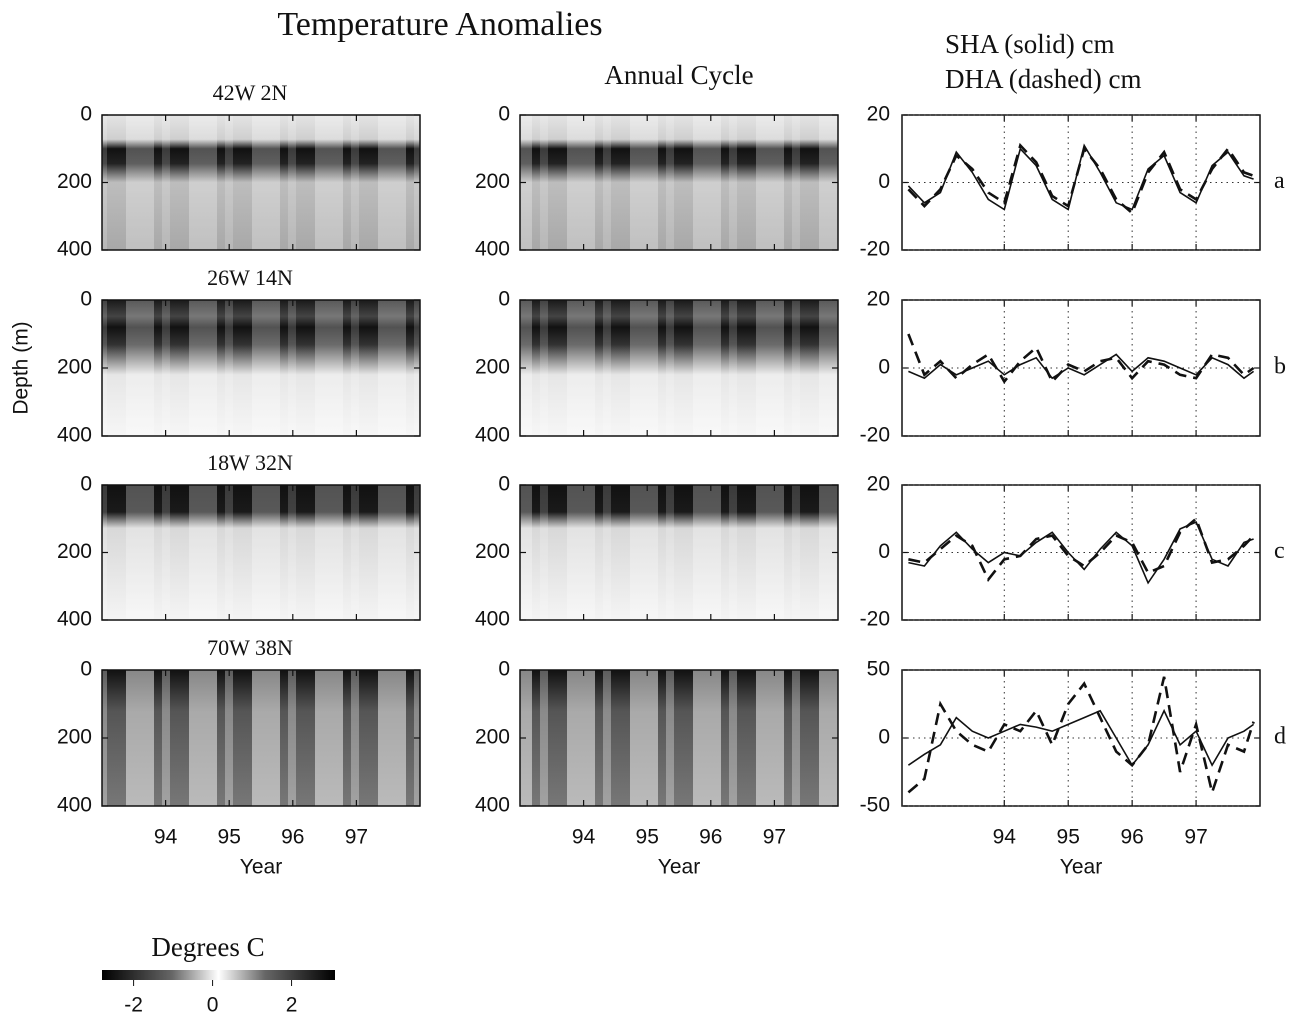  Describe the element at coordinates (213, 1005) in the screenshot. I see `colorbar-tick-label: 0` at that location.